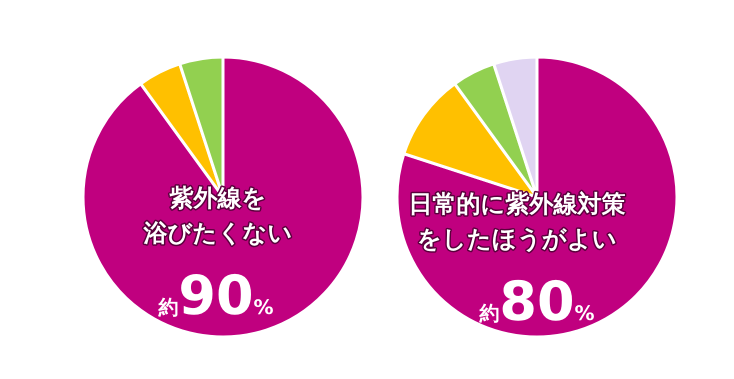 This screenshot has height=379, width=734. Describe the element at coordinates (217, 215) in the screenshot. I see `slice-label: 紫外線を浴びたくない` at that location.